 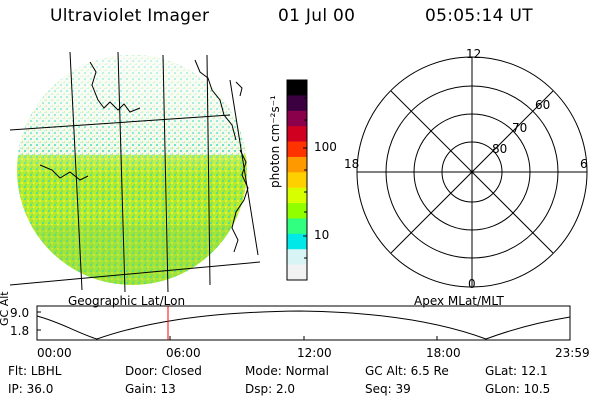 What do you see at coordinates (502, 389) in the screenshot?
I see `info-glon-label: GLon:` at bounding box center [502, 389].